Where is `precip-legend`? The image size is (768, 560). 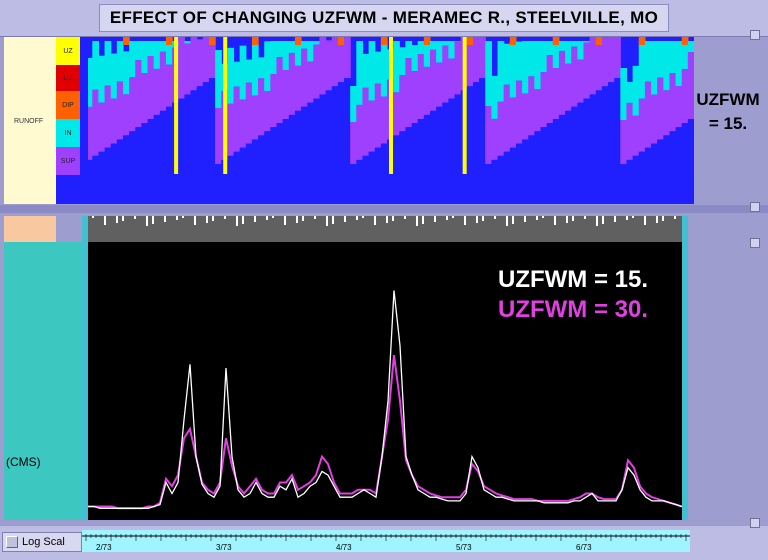
precip-legend is located at coordinates (30, 229).